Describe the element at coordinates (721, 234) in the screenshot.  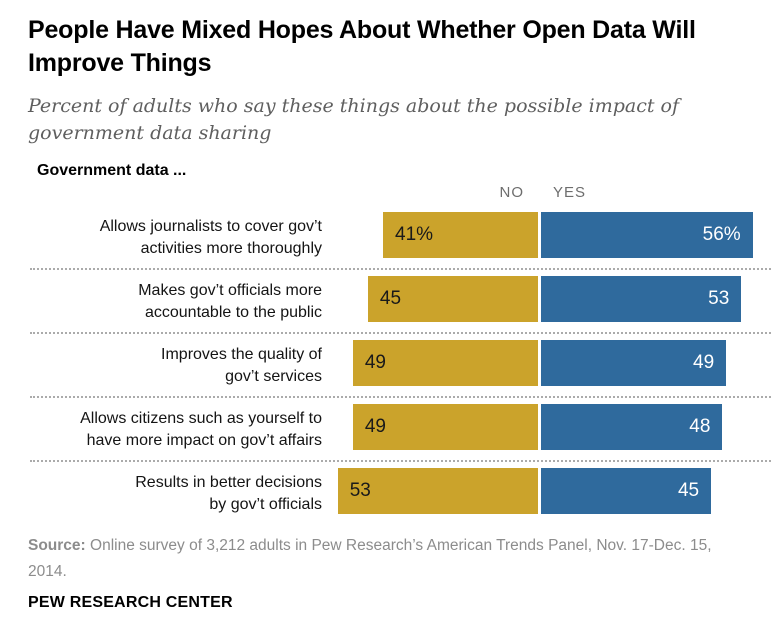
I see `yes-value: 56%` at that location.